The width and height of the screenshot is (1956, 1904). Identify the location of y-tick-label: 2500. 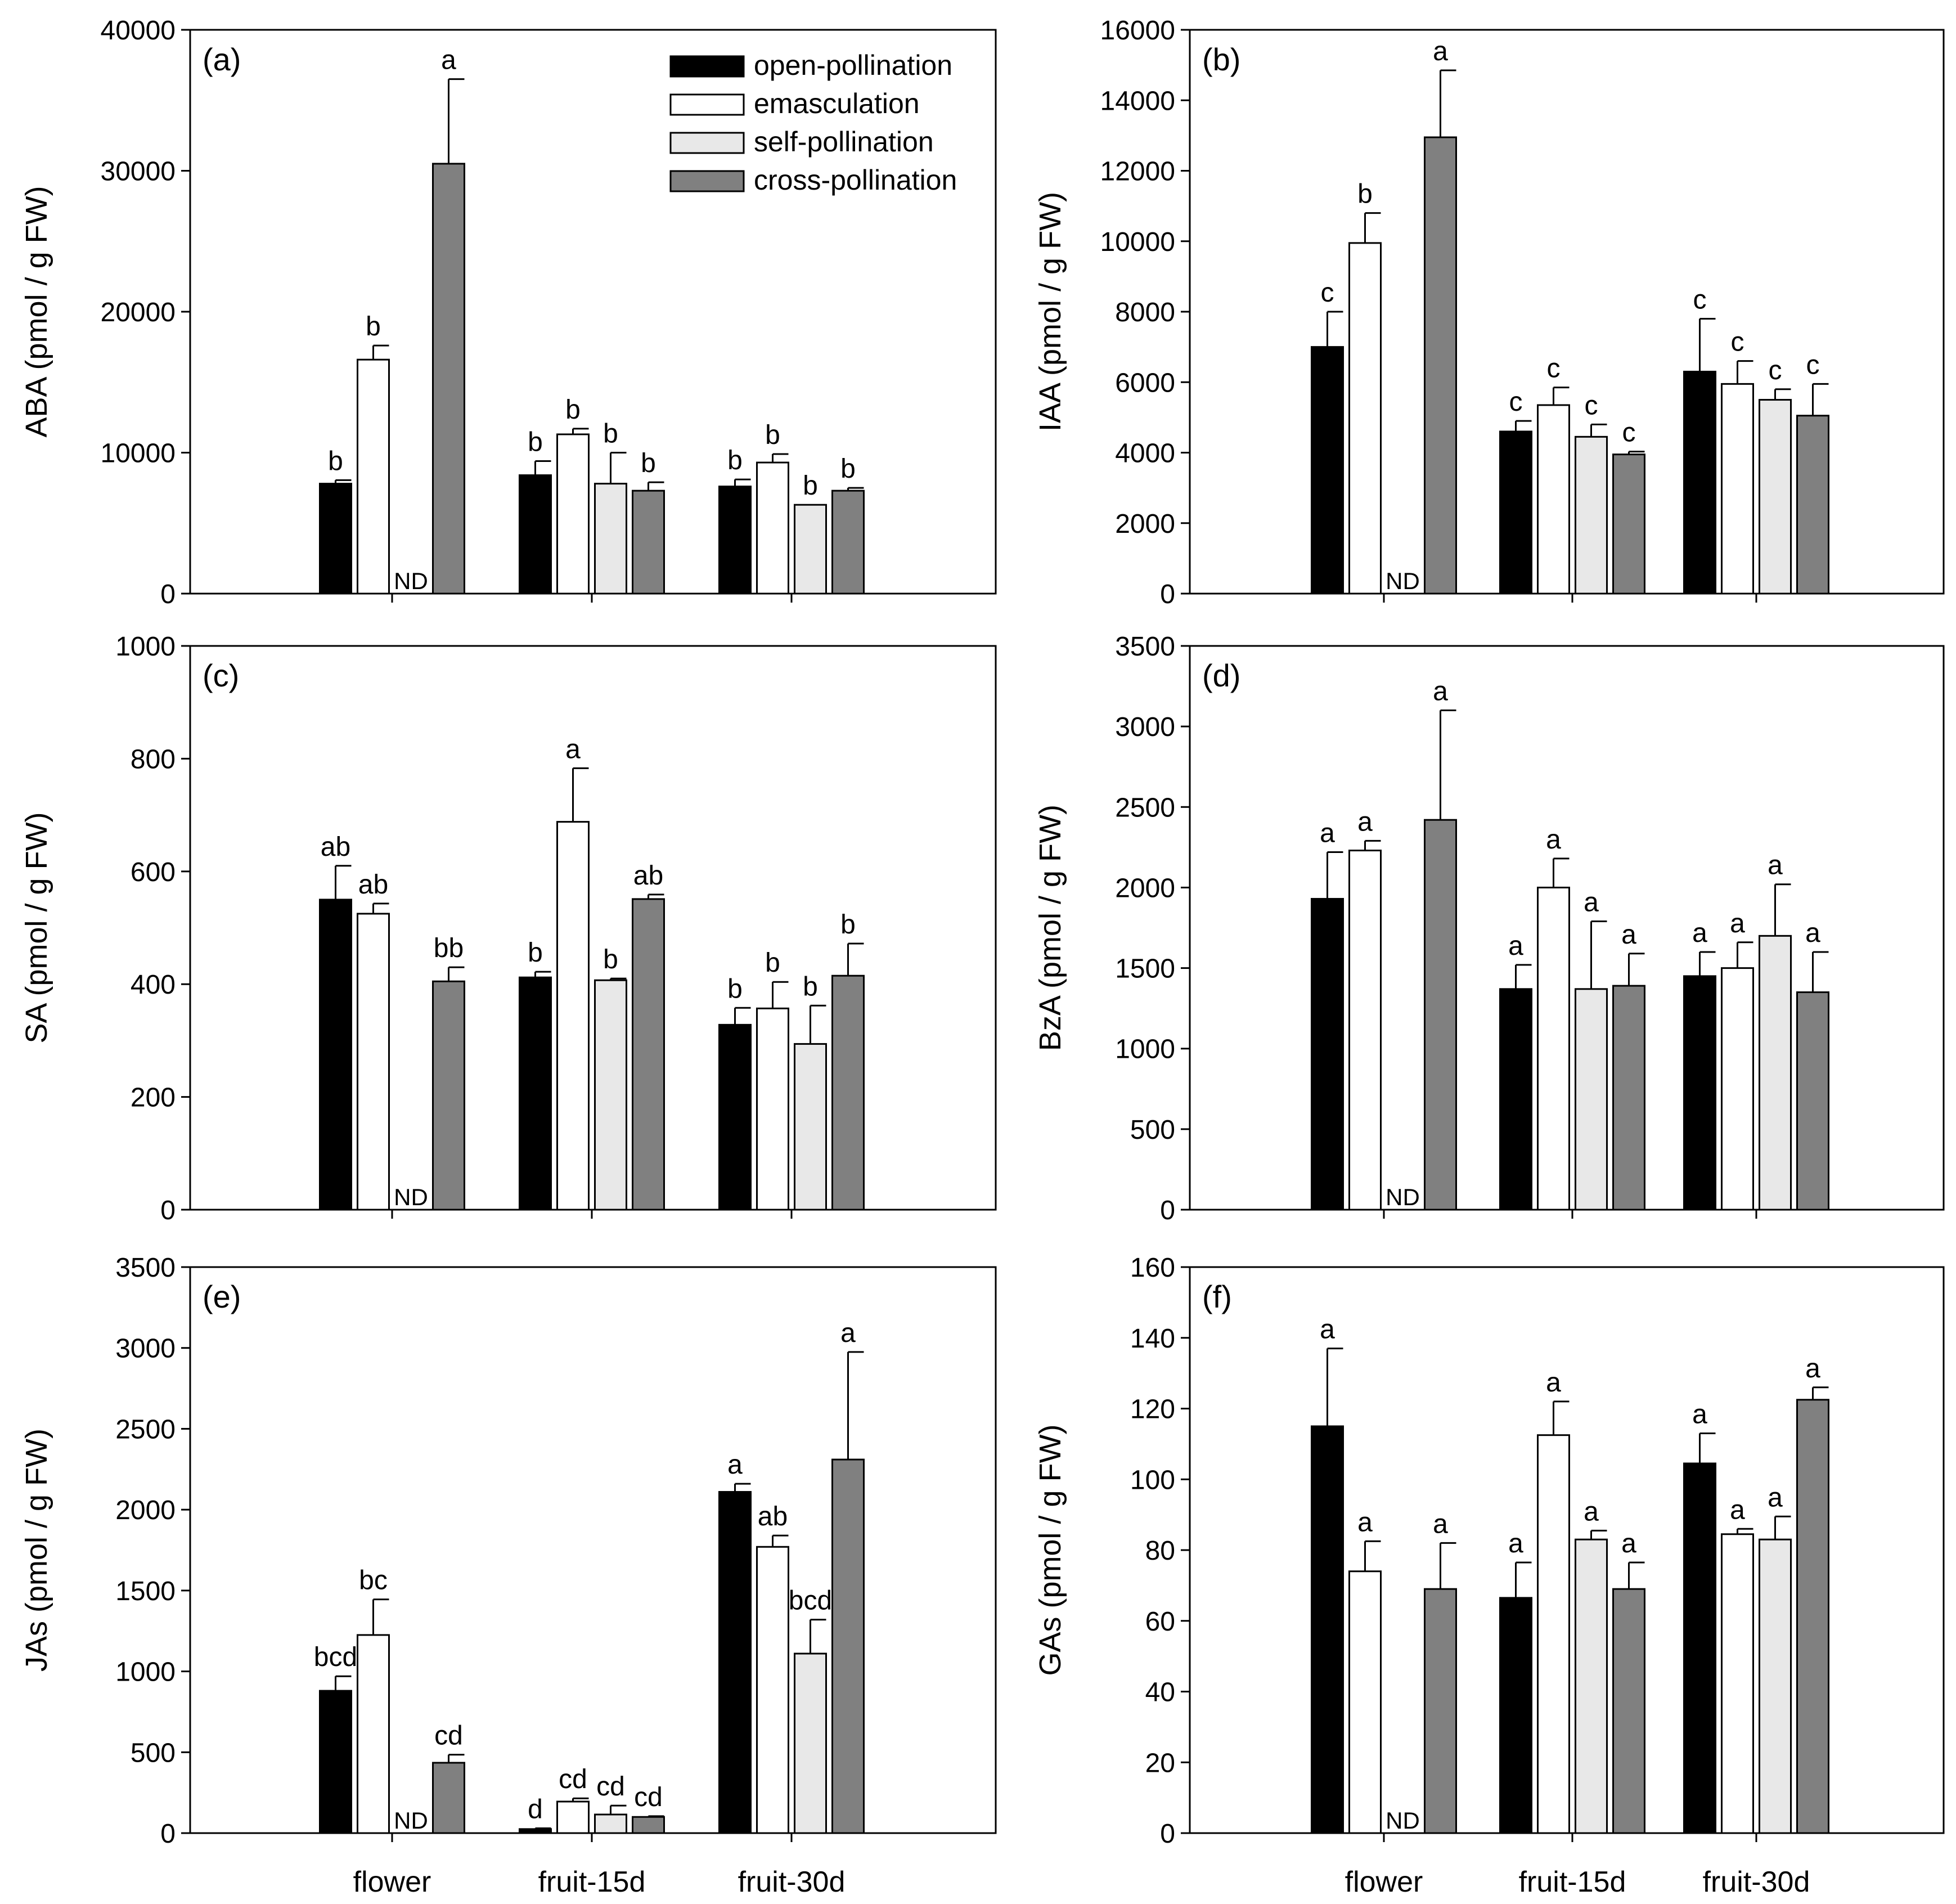
(146, 1429).